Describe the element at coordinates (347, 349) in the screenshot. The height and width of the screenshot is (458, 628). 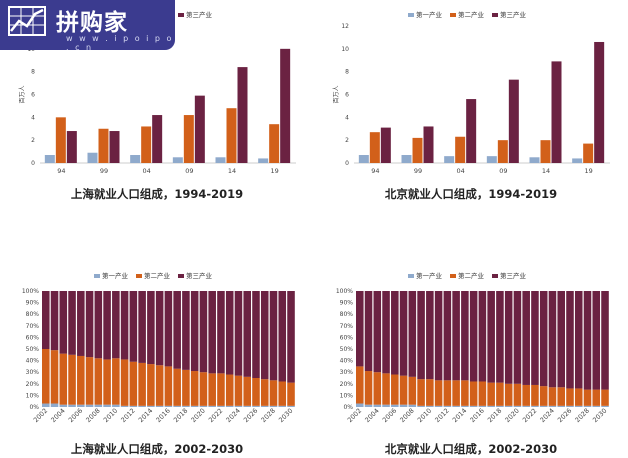
I see `y-tick-label: 50%` at that location.